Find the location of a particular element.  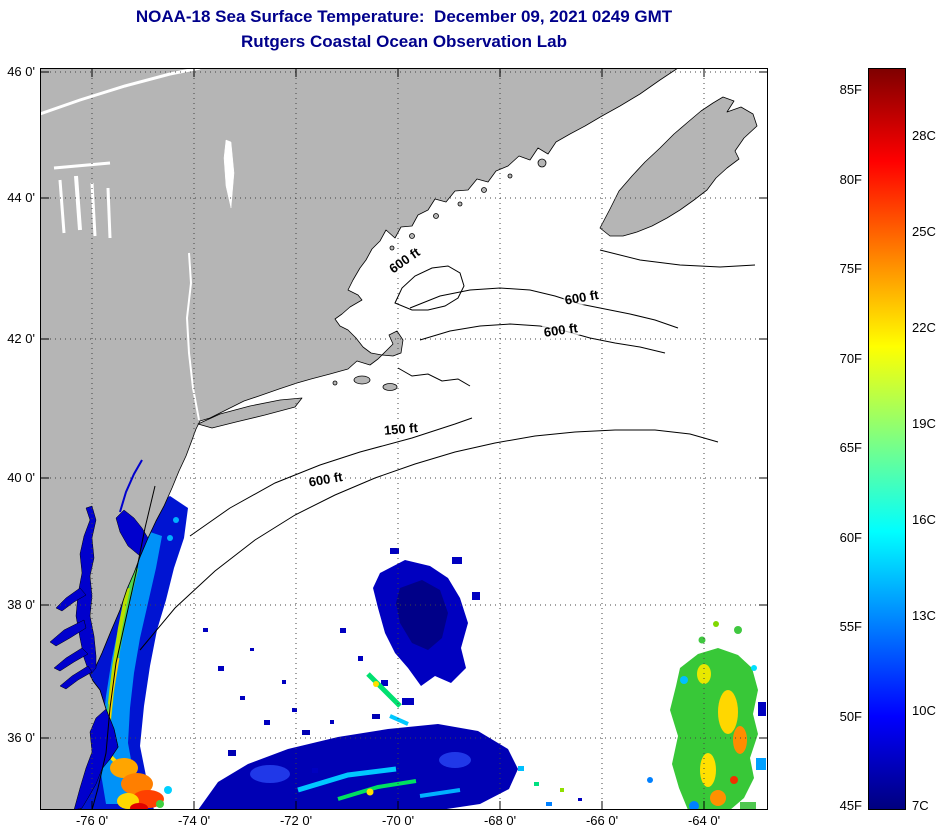

nova-scotia is located at coordinates (678, 166).